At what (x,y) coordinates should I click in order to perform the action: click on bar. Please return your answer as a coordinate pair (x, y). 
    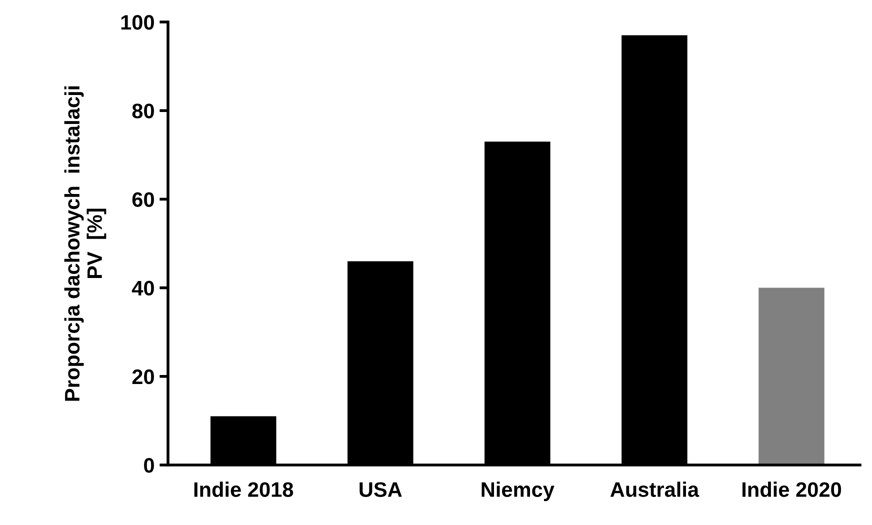
    Looking at the image, I should click on (791, 376).